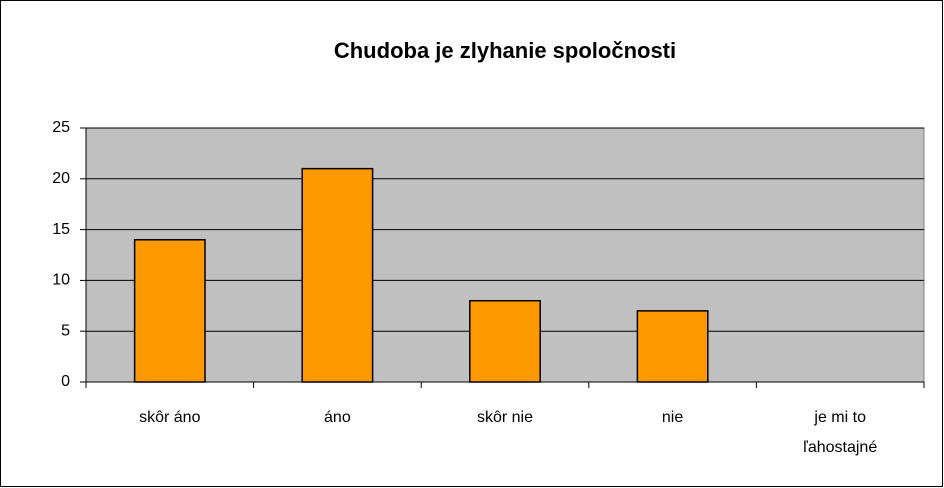 This screenshot has height=488, width=944. What do you see at coordinates (65, 381) in the screenshot?
I see `y-tick-label: 0` at bounding box center [65, 381].